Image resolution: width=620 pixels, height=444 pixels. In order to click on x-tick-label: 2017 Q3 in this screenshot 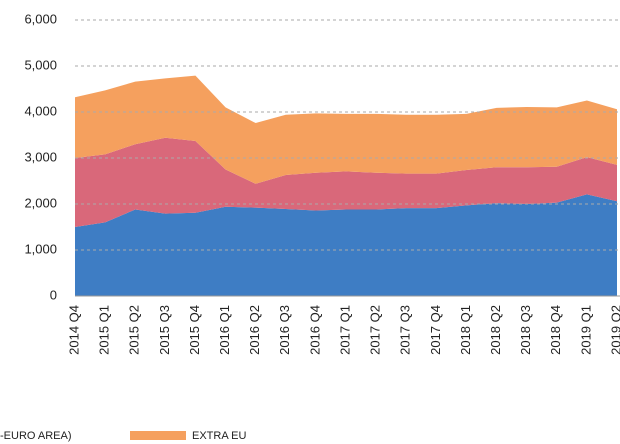, I will do `click(405, 330)`.